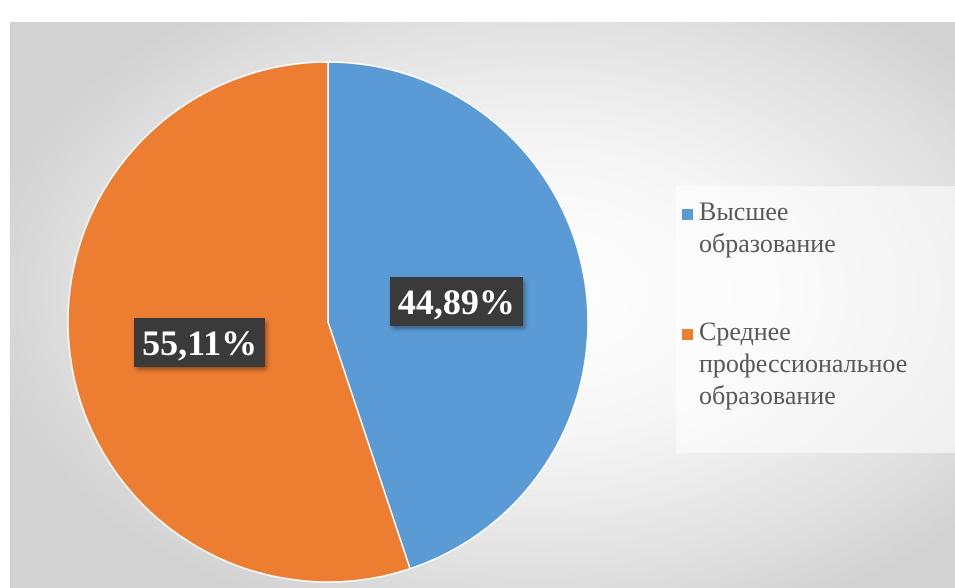  Describe the element at coordinates (803, 363) in the screenshot. I see `legend-label-line: профессиональное` at that location.